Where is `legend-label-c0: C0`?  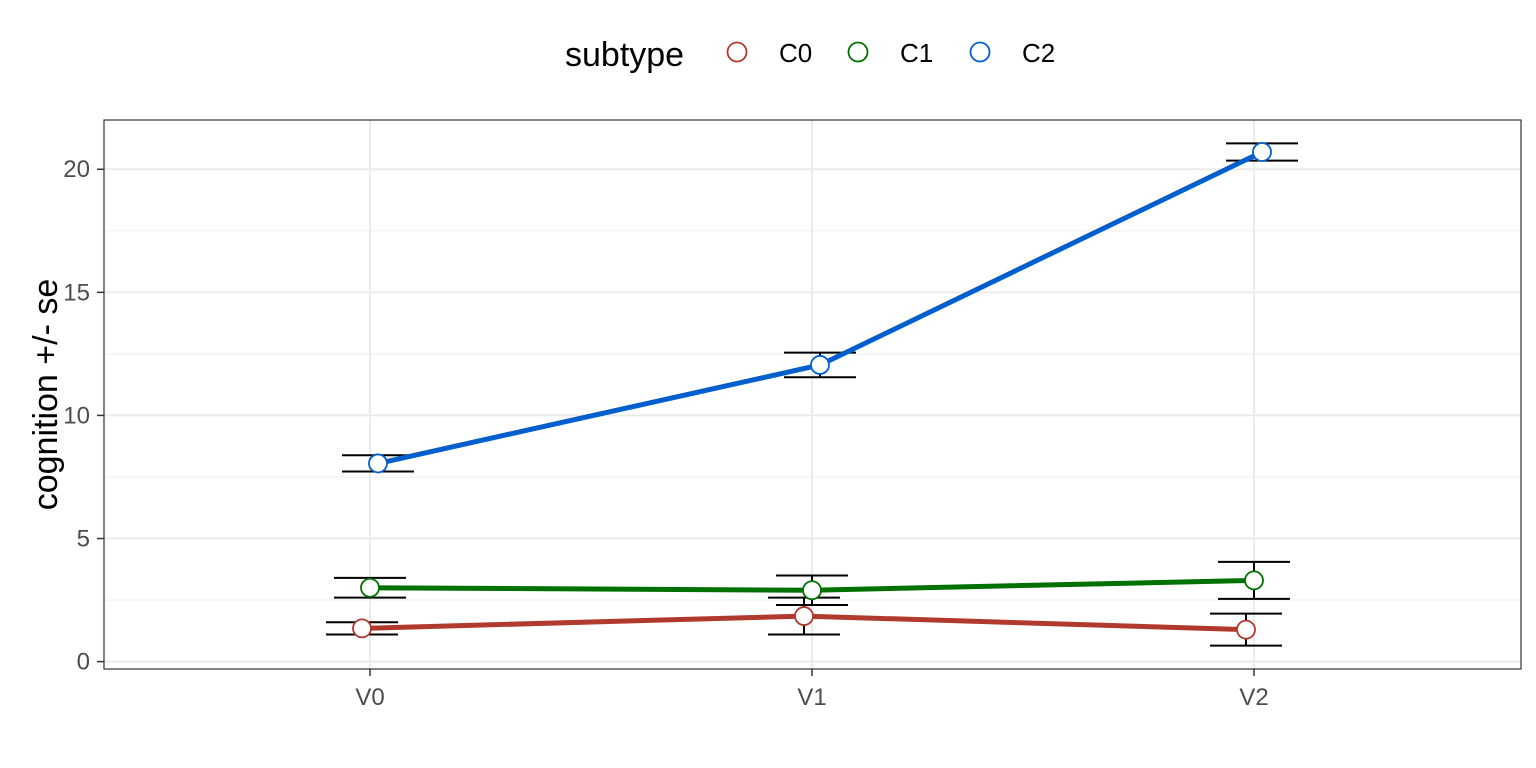 legend-label-c0: C0 is located at coordinates (795, 53).